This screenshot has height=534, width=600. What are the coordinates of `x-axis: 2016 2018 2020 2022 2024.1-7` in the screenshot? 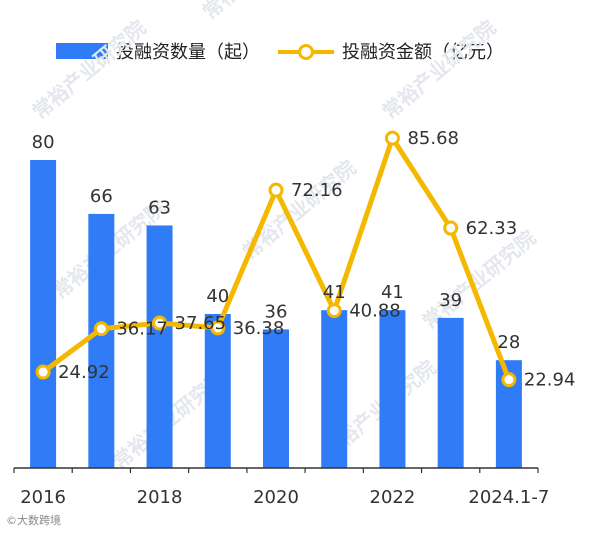 It's located at (281, 487).